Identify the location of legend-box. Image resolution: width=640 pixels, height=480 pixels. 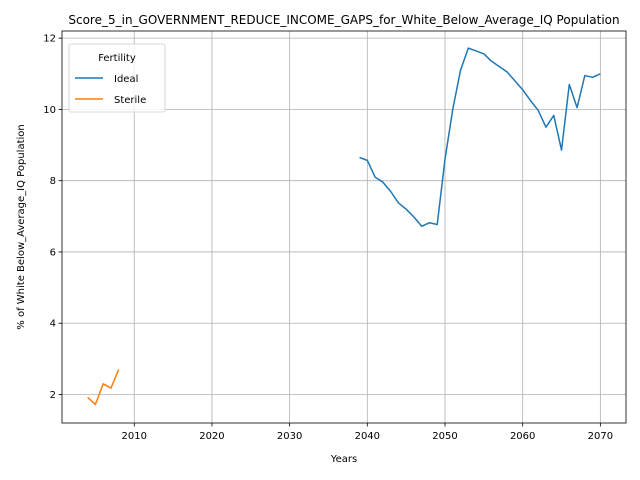
(117, 78).